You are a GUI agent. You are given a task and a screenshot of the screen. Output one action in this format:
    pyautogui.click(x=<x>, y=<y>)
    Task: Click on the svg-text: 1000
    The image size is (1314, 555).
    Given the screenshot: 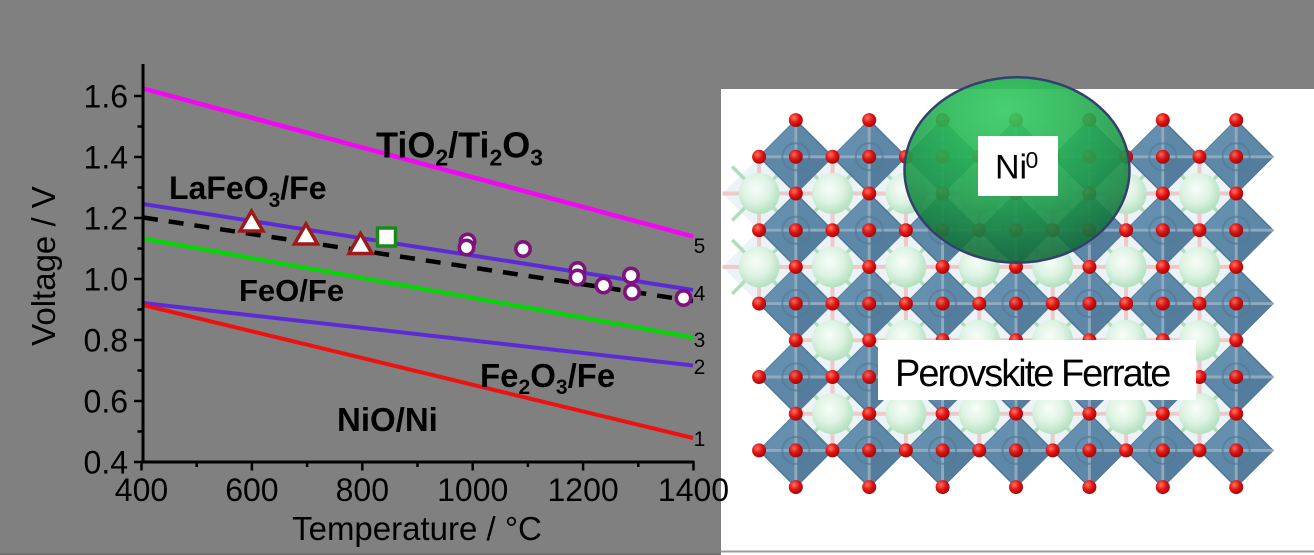 What is the action you would take?
    pyautogui.click(x=472, y=490)
    